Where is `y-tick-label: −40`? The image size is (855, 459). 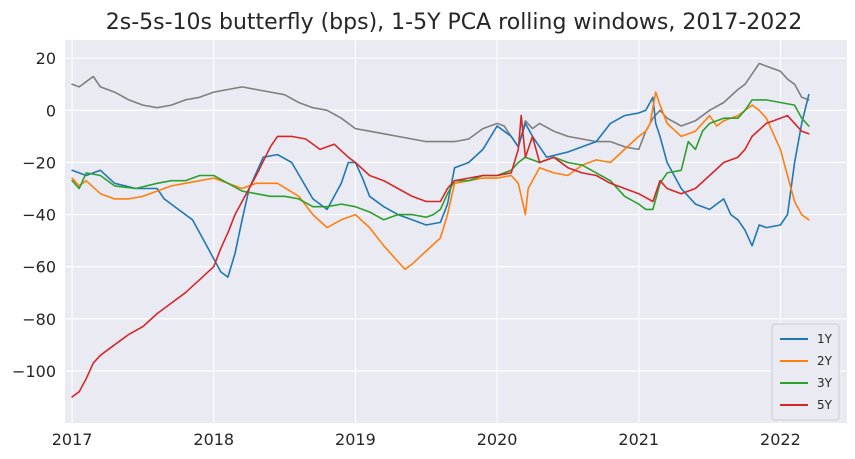 y-tick-label: −40 is located at coordinates (39, 215).